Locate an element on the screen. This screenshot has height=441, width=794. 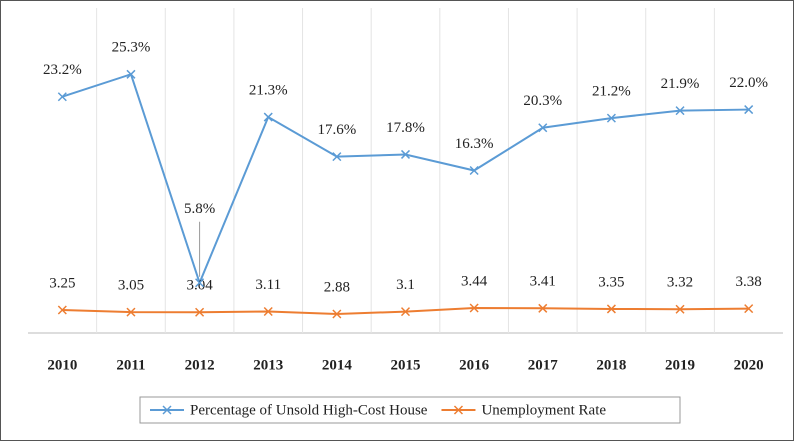
x-tick-label: 2010 is located at coordinates (62, 365).